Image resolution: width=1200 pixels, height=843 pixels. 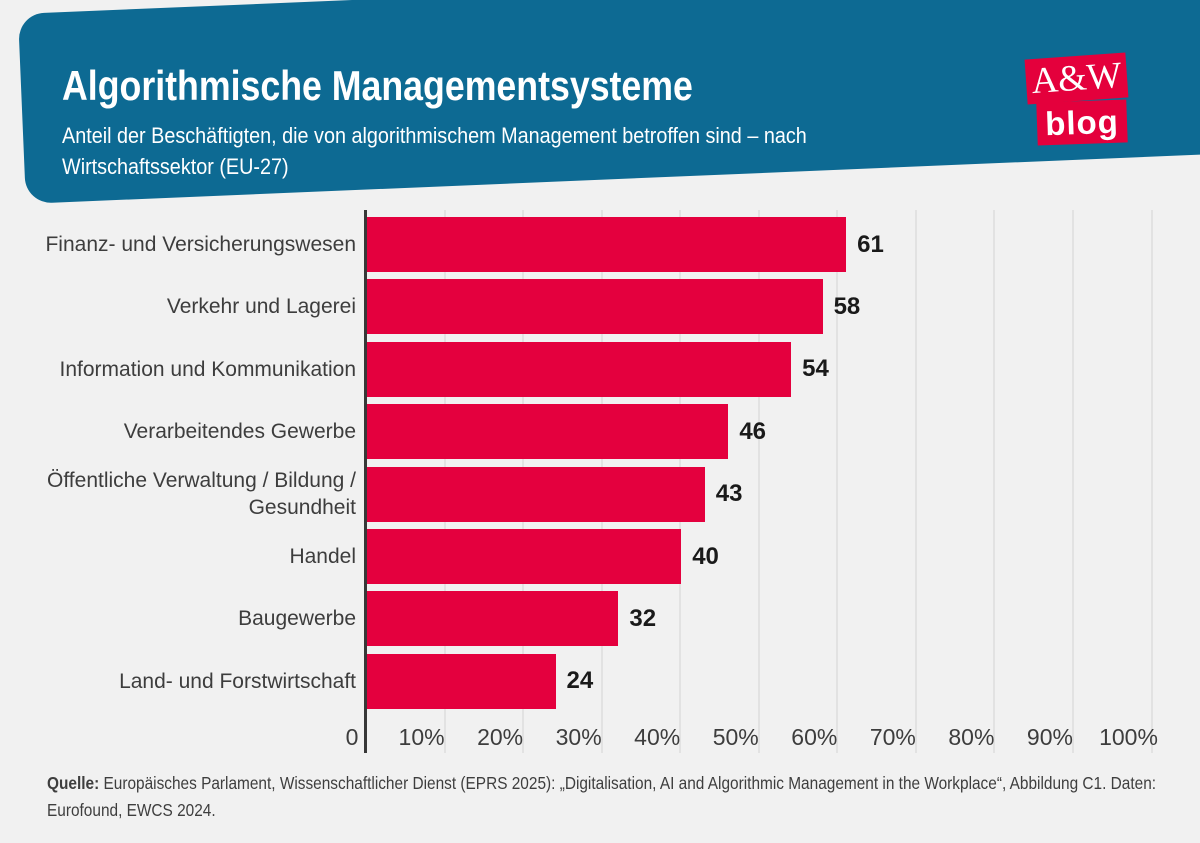 What do you see at coordinates (971, 737) in the screenshot?
I see `x-tick-label: 80%` at bounding box center [971, 737].